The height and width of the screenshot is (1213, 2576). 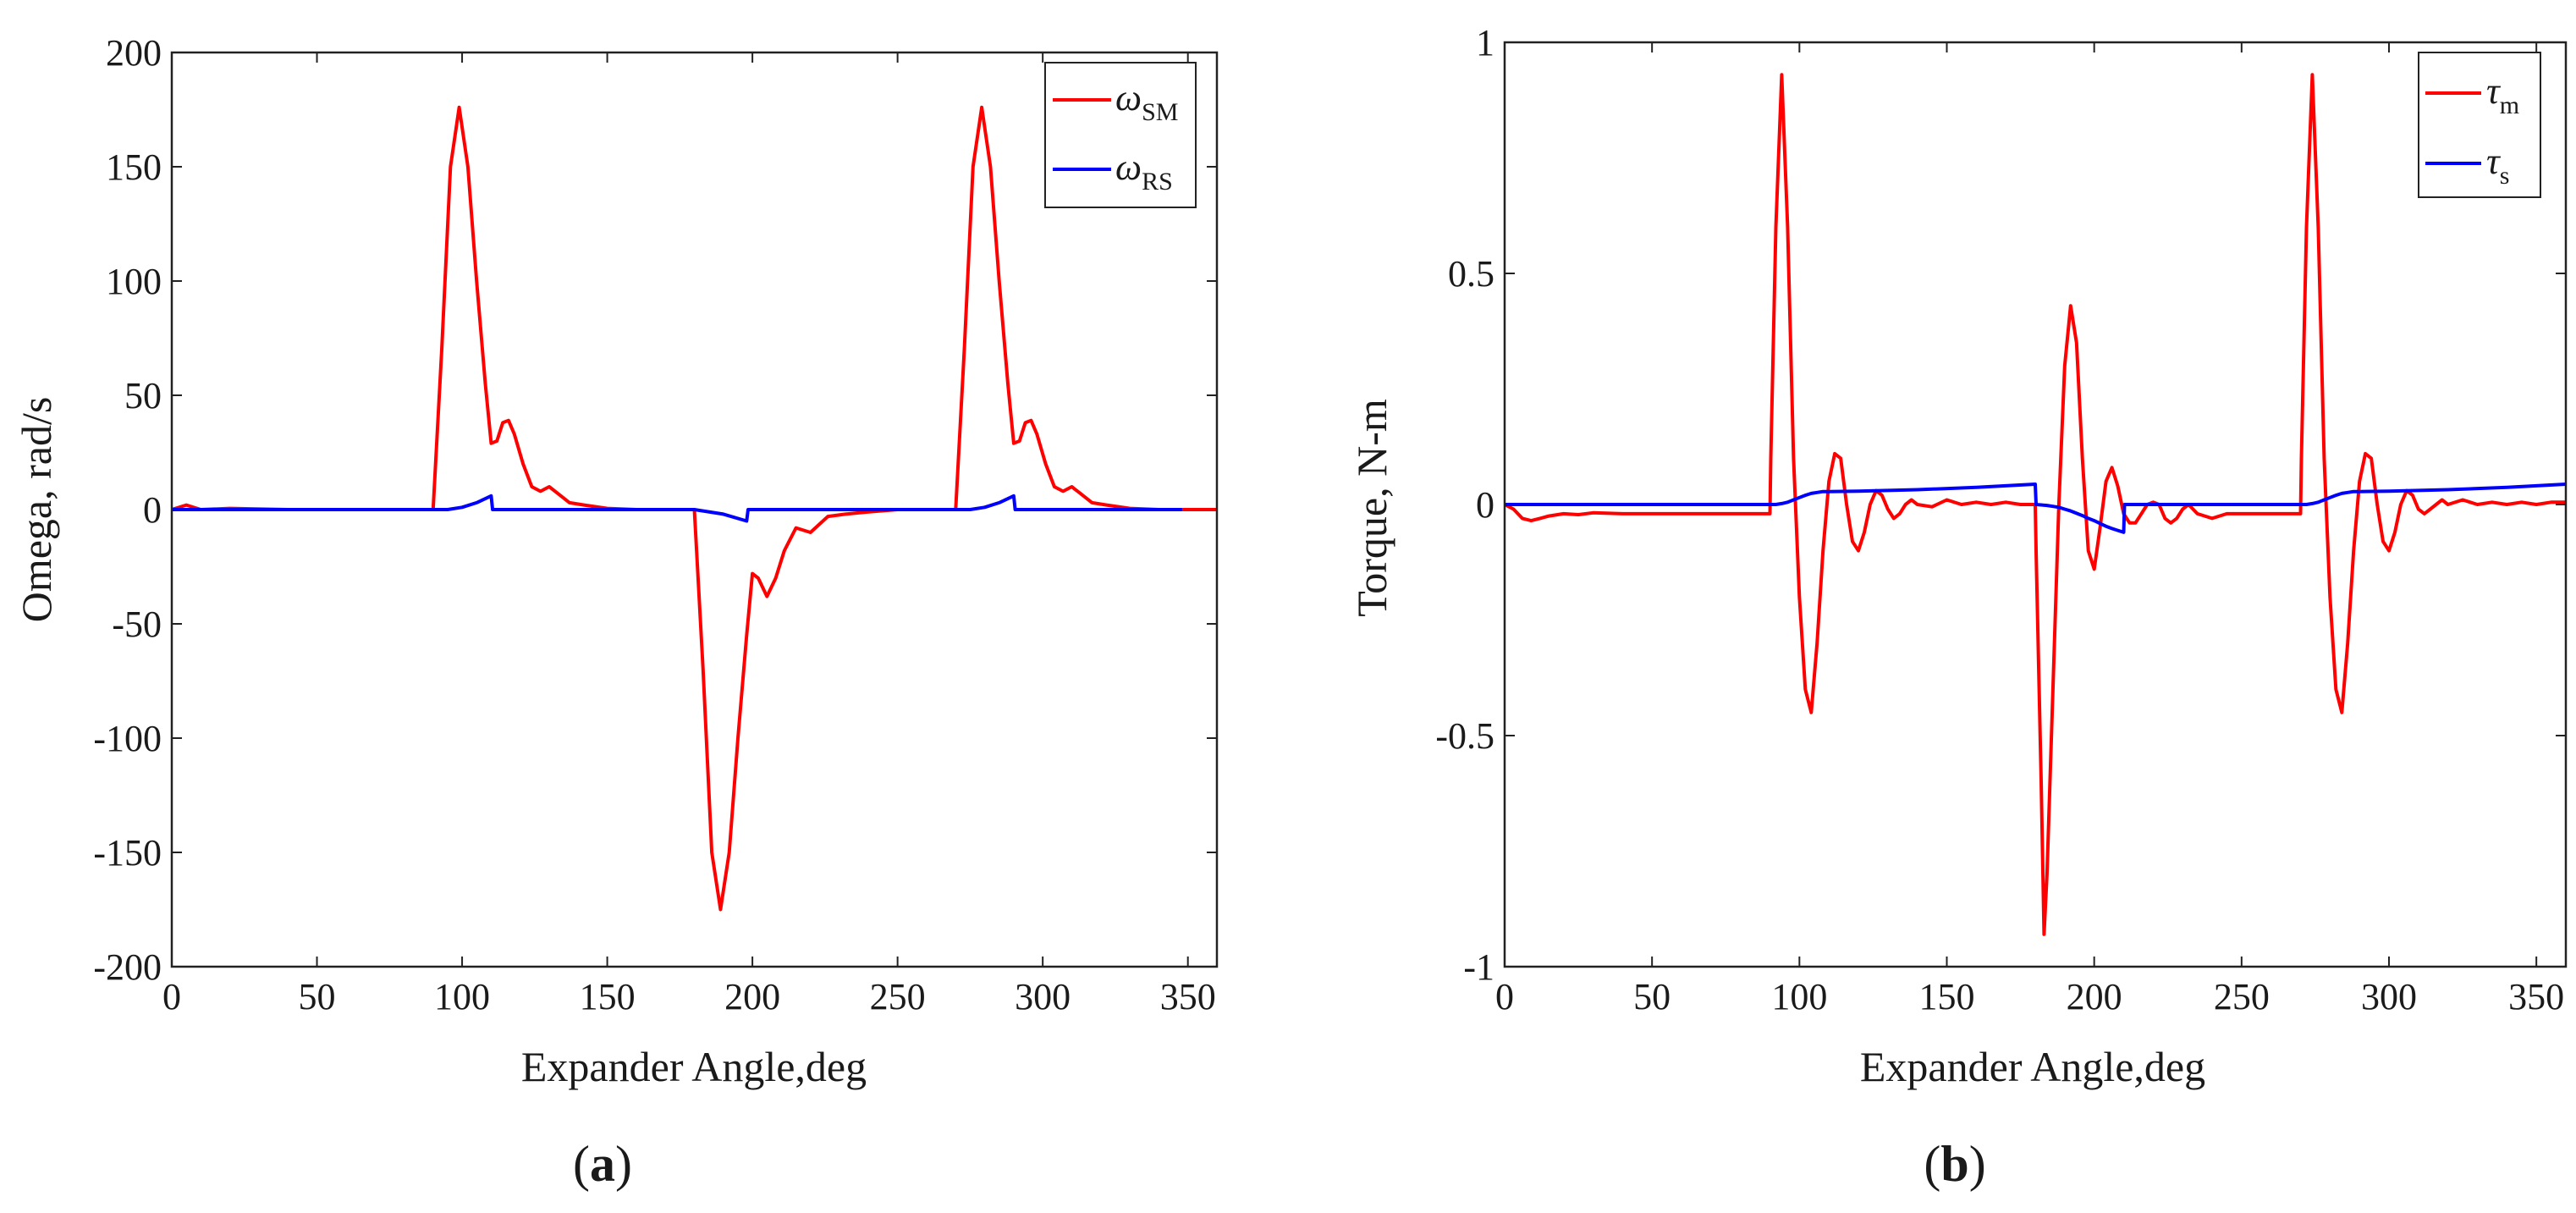 I want to click on panel-b-y-tick-label: 0, so click(x=1485, y=505).